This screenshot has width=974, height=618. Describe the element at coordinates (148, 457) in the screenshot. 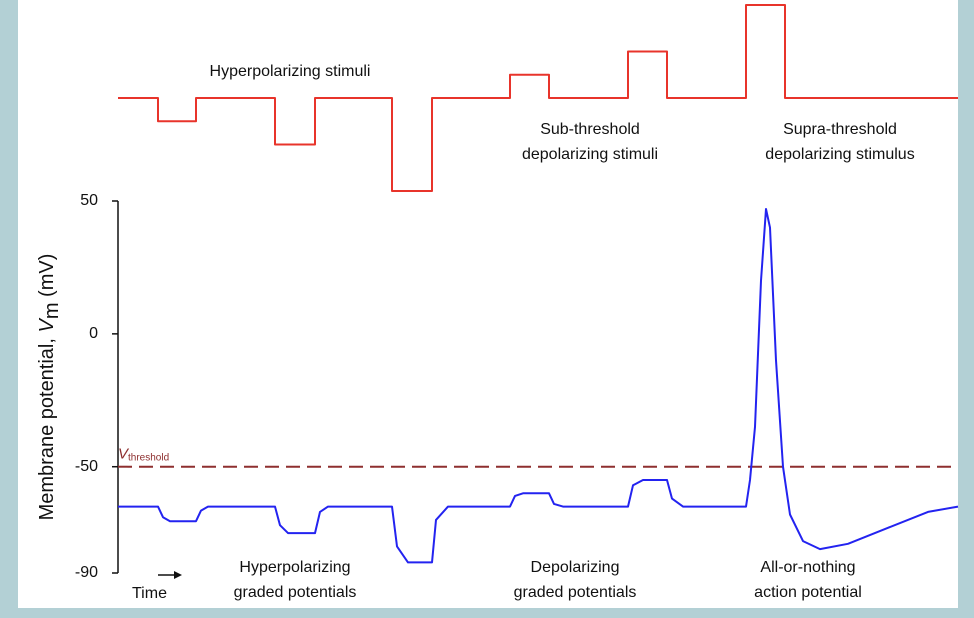

I see `threshold-subscript: threshold` at that location.